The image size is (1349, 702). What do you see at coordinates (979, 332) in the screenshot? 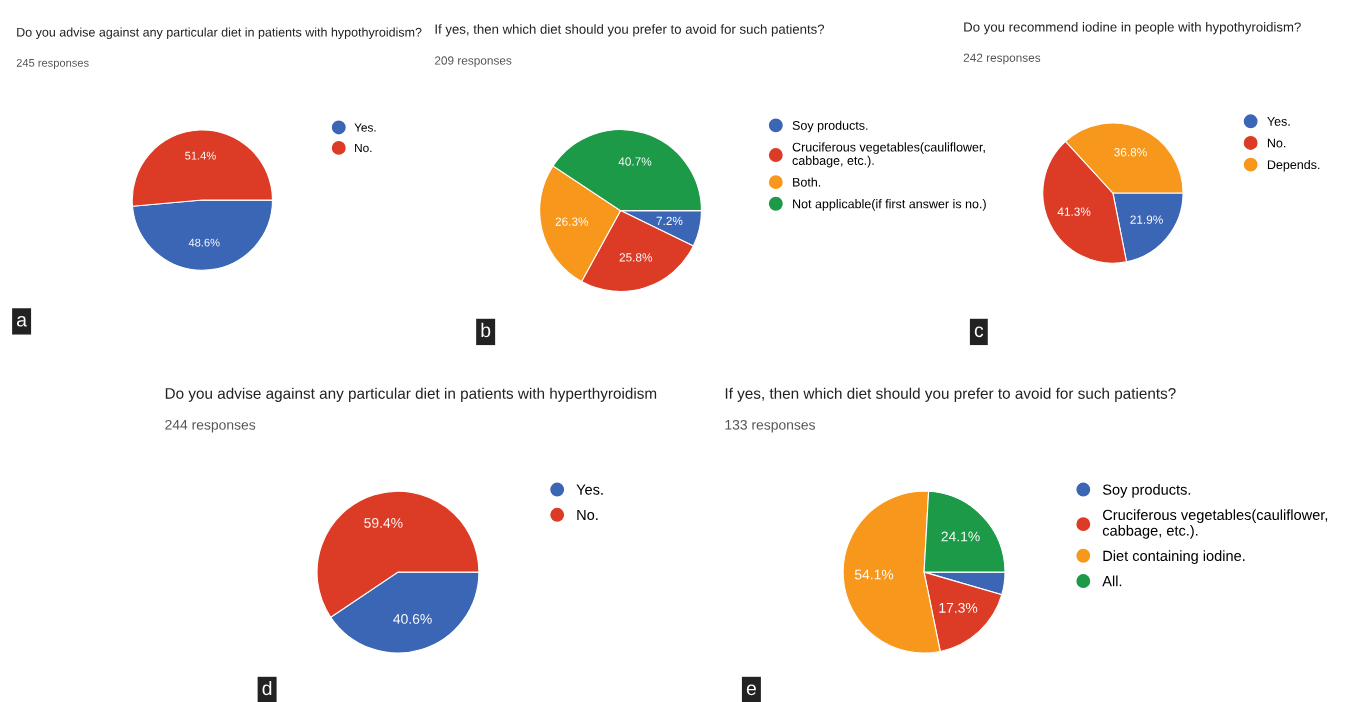
I see `text: c` at bounding box center [979, 332].